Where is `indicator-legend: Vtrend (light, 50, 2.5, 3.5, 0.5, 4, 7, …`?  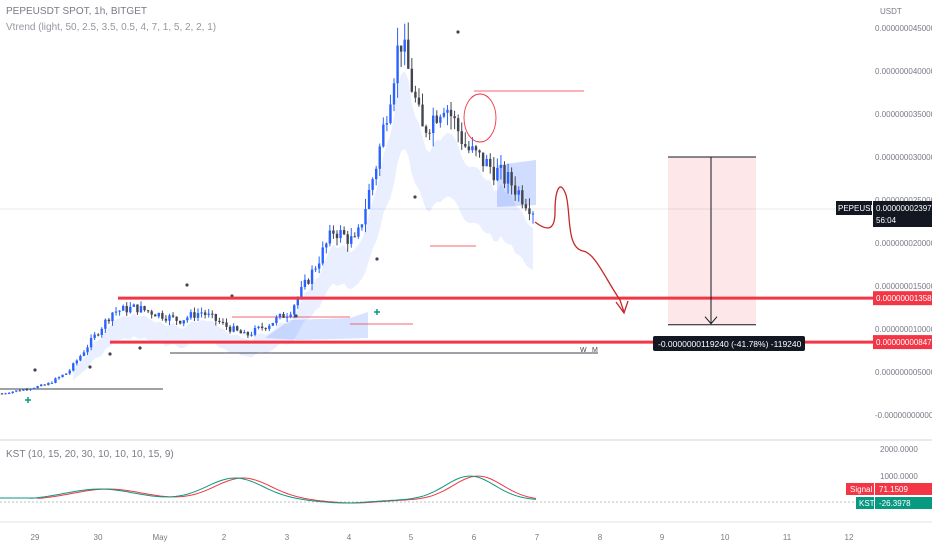
indicator-legend: Vtrend (light, 50, 2.5, 3.5, 0.5, 4, 7, … is located at coordinates (111, 27).